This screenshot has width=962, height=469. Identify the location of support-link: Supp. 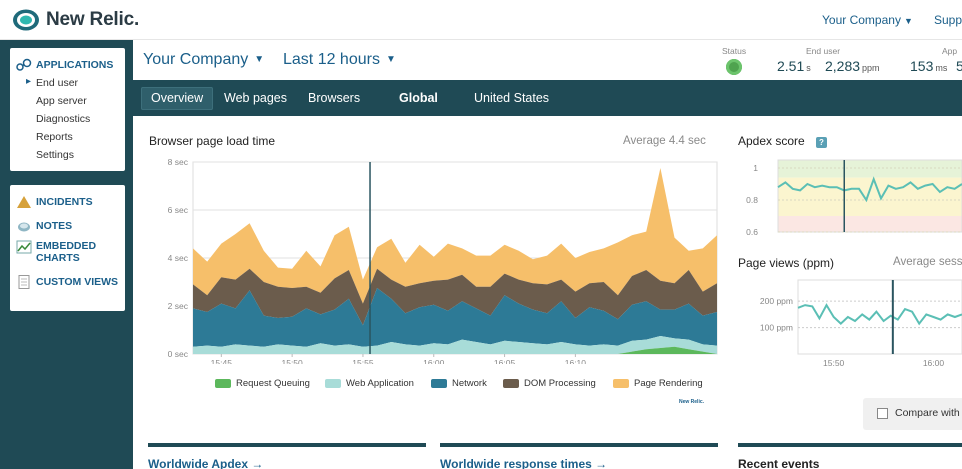
(948, 20).